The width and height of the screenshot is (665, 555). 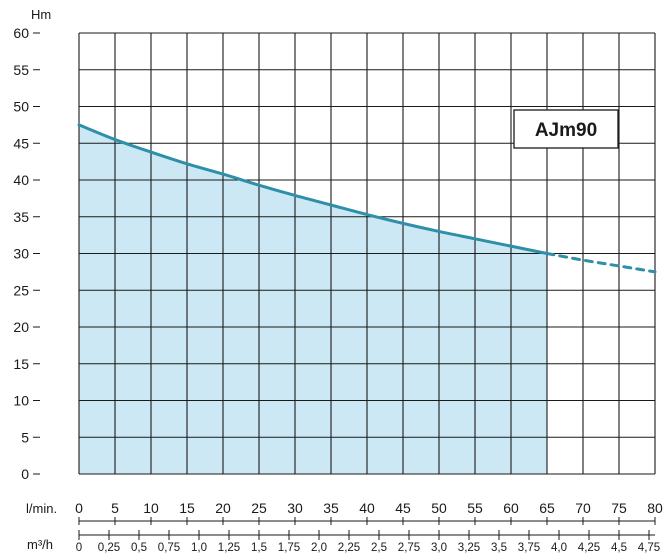 What do you see at coordinates (169, 548) in the screenshot?
I see `x-tick-label-m3h: 0,75` at bounding box center [169, 548].